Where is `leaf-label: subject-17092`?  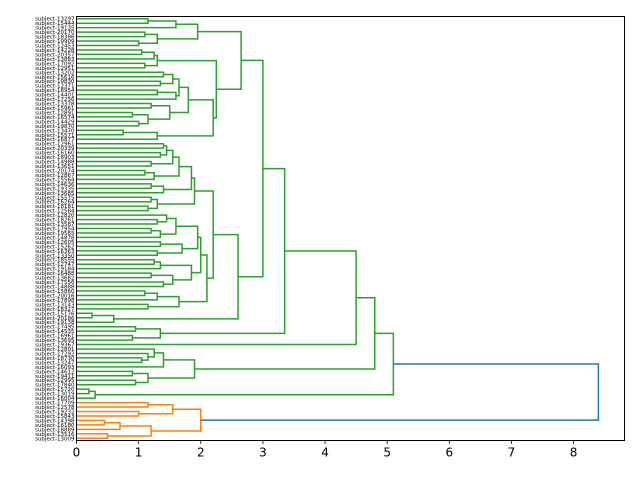
leaf-label: subject-17092 is located at coordinates (54, 64).